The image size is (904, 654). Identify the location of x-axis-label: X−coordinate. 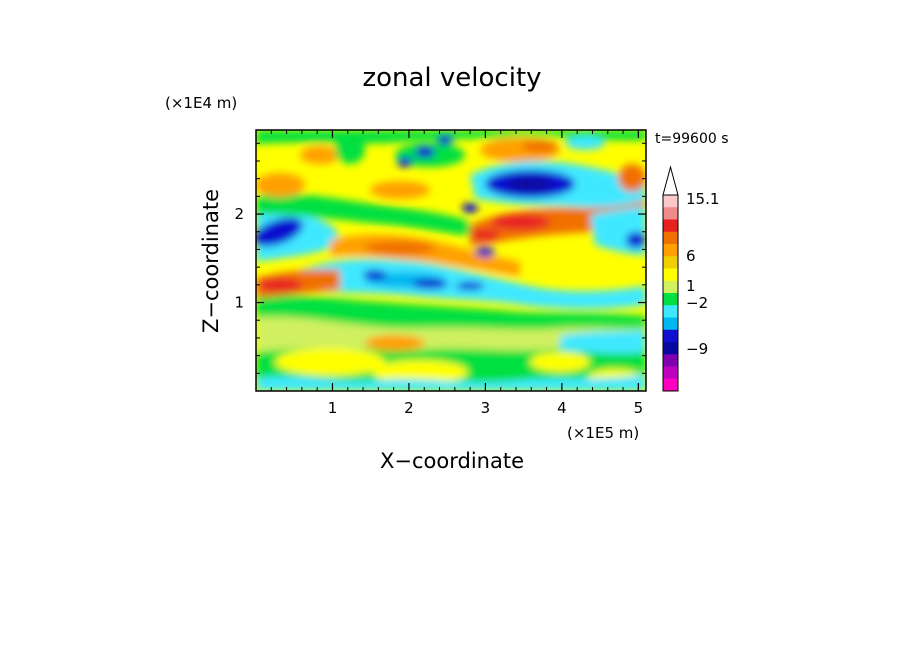
(452, 461).